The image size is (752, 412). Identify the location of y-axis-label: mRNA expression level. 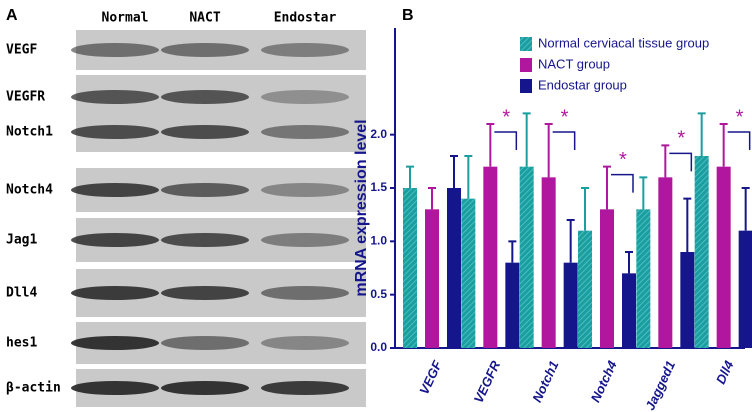
(361, 207).